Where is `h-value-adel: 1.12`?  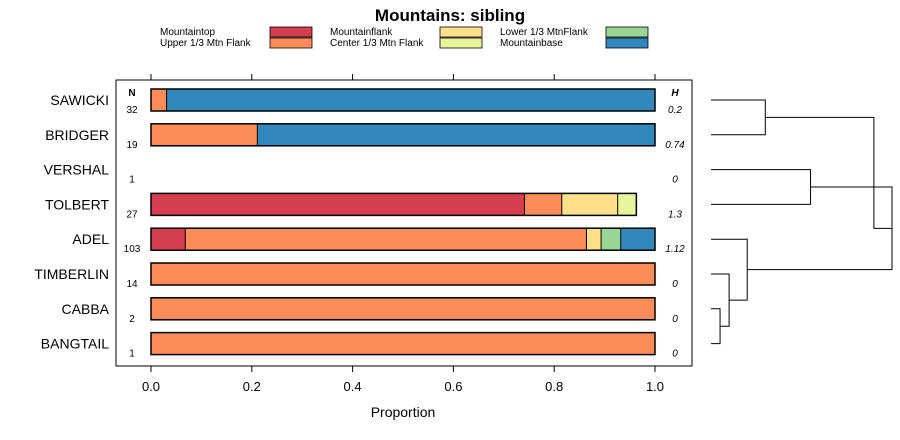
h-value-adel: 1.12 is located at coordinates (675, 249).